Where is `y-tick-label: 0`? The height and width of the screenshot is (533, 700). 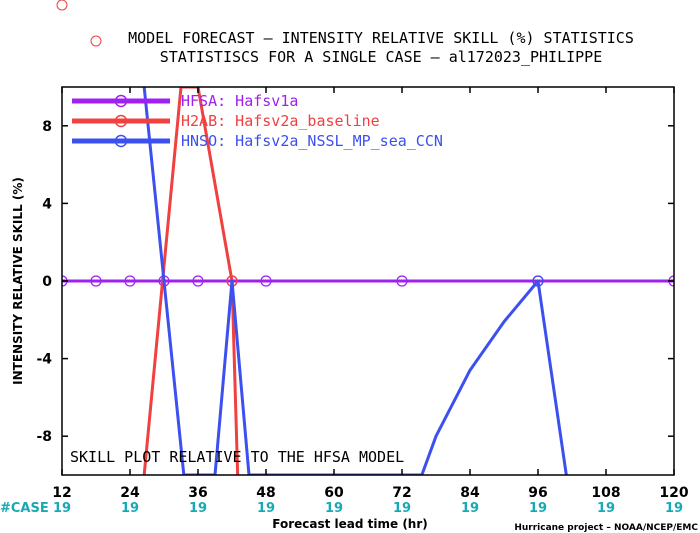
y-tick-label: 0 is located at coordinates (47, 282).